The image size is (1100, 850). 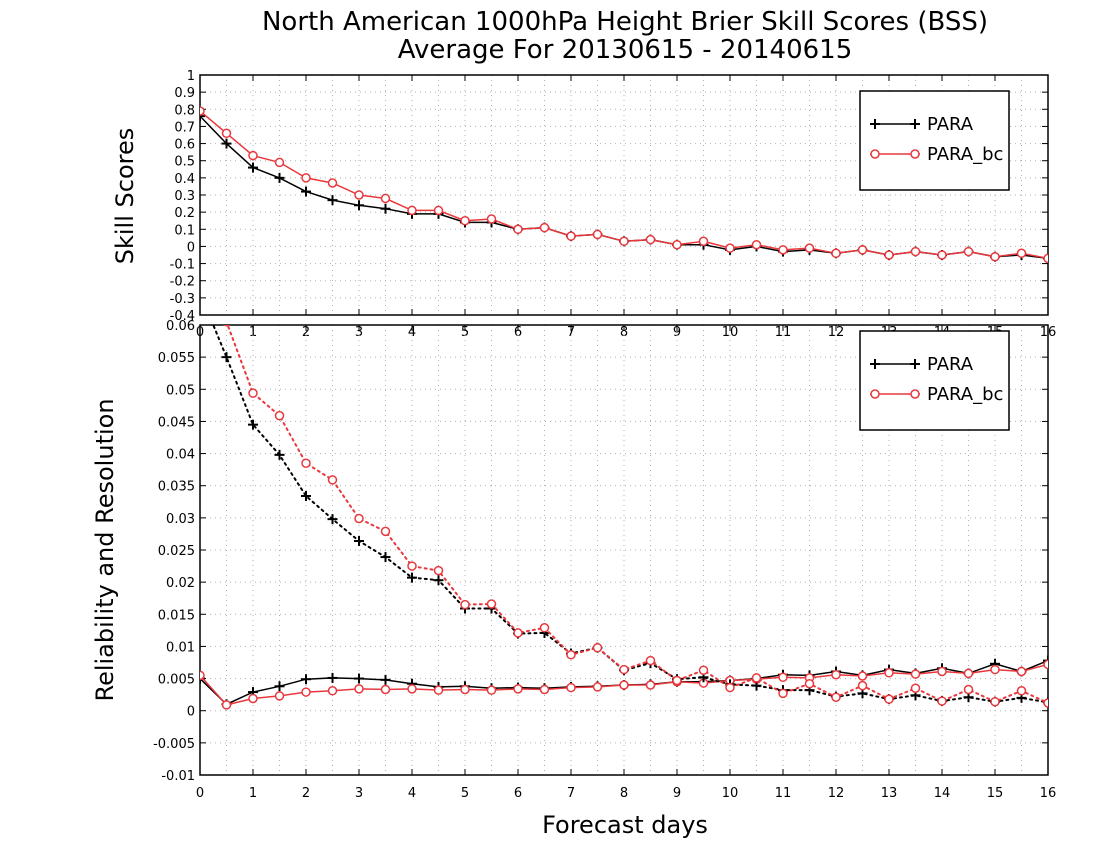 What do you see at coordinates (191, 247) in the screenshot?
I see `skill-ytick-label: 0` at bounding box center [191, 247].